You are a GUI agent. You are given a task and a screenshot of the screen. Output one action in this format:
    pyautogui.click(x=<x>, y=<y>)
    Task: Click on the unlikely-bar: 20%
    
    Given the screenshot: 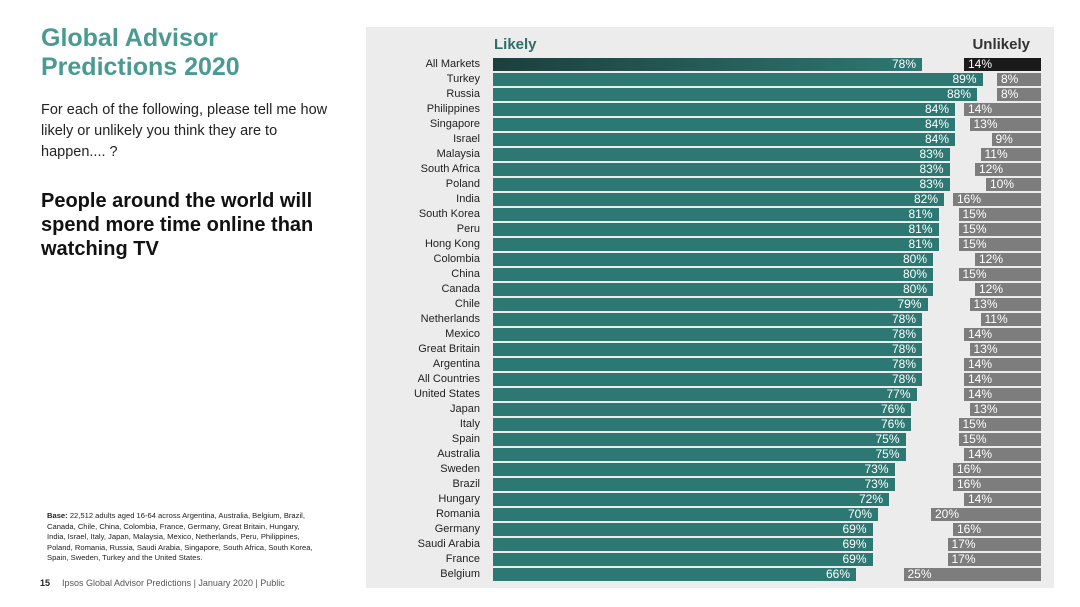 What is the action you would take?
    pyautogui.click(x=986, y=514)
    